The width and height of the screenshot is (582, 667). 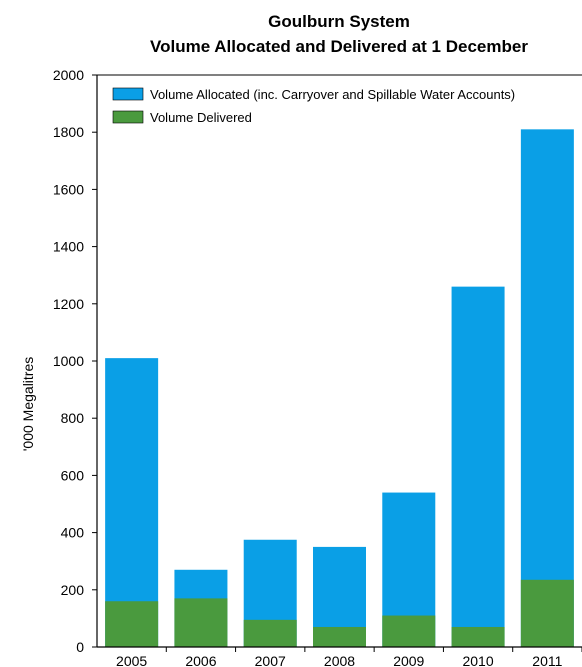 What do you see at coordinates (131, 660) in the screenshot?
I see `x-tick-label-2005: 2005` at bounding box center [131, 660].